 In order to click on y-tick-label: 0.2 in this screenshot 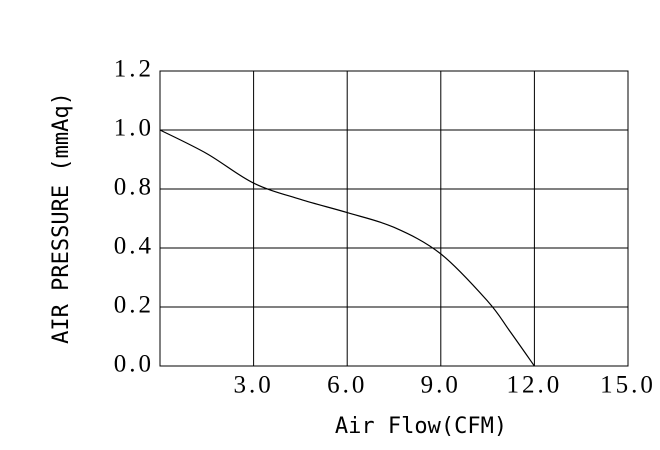, I will do `click(134, 305)`.